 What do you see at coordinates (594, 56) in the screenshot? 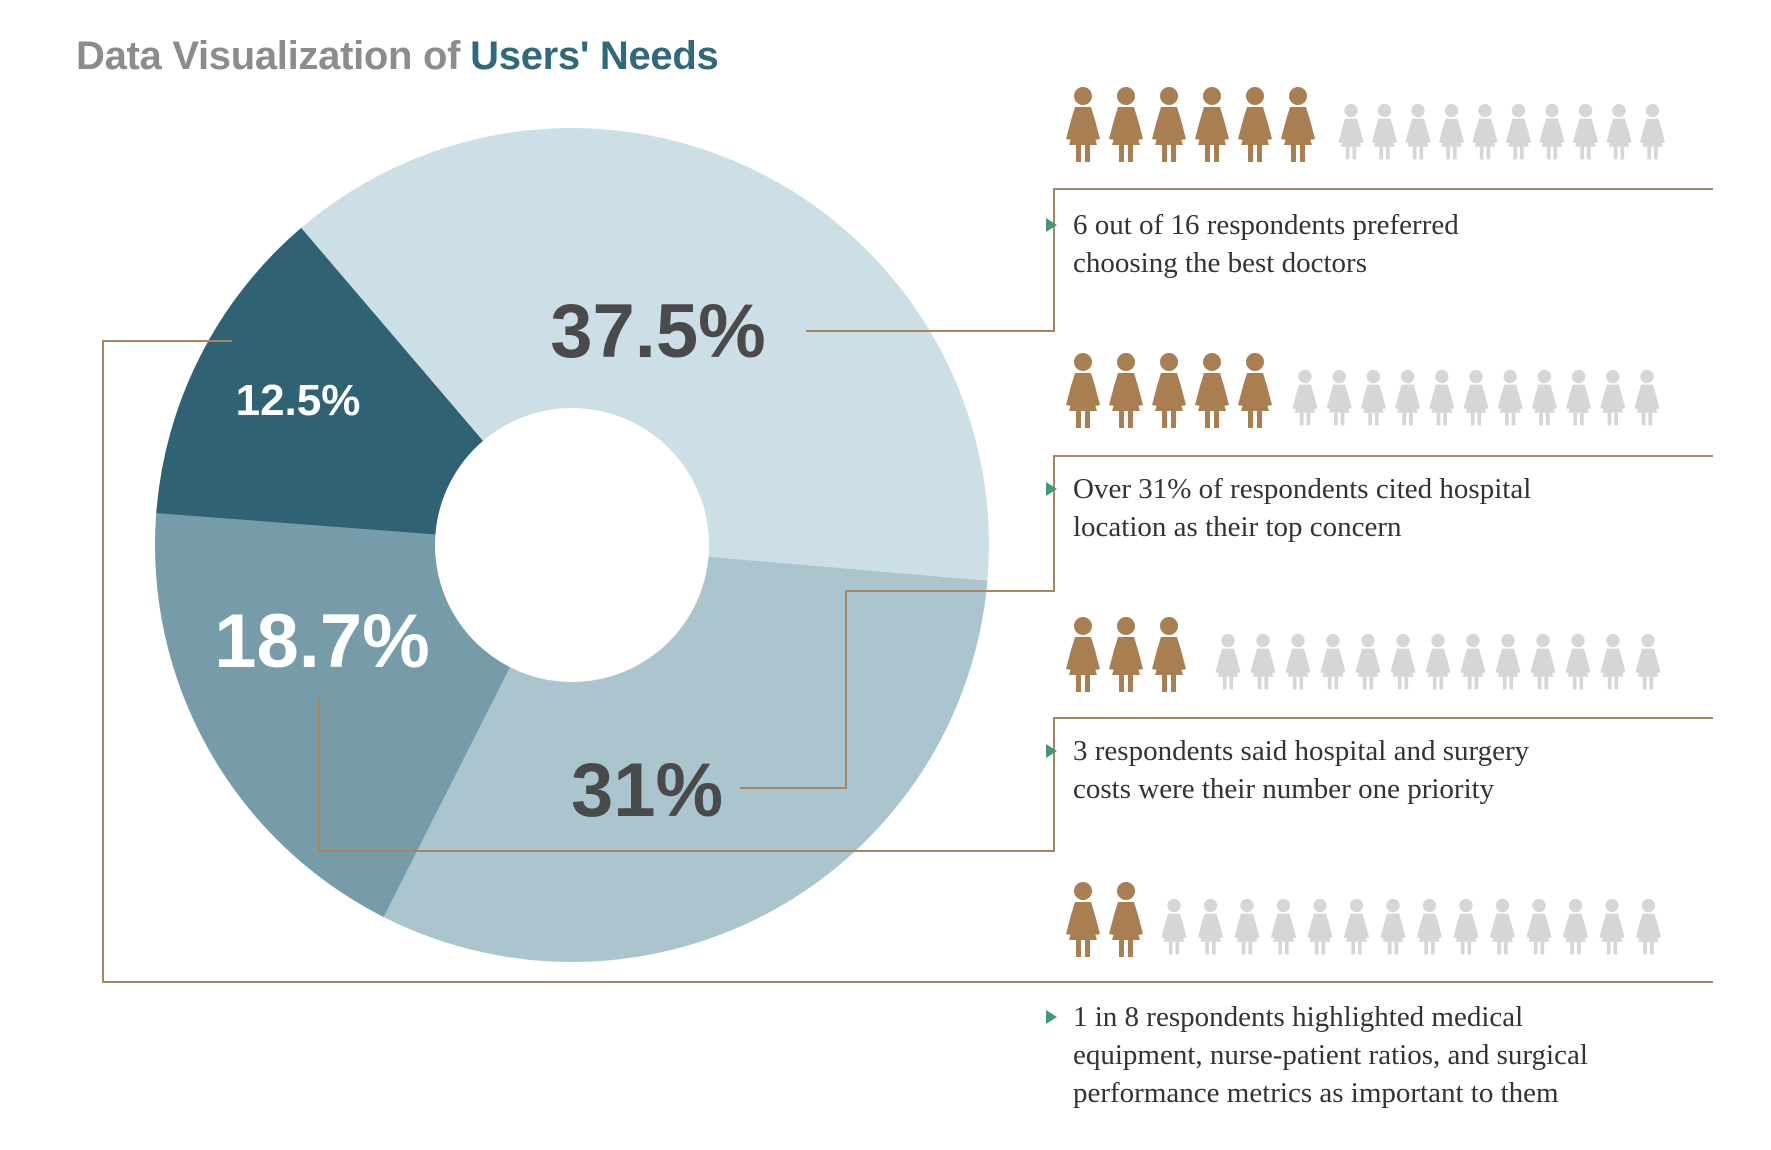
I see `chart-title-highlight: Users' Needs` at bounding box center [594, 56].